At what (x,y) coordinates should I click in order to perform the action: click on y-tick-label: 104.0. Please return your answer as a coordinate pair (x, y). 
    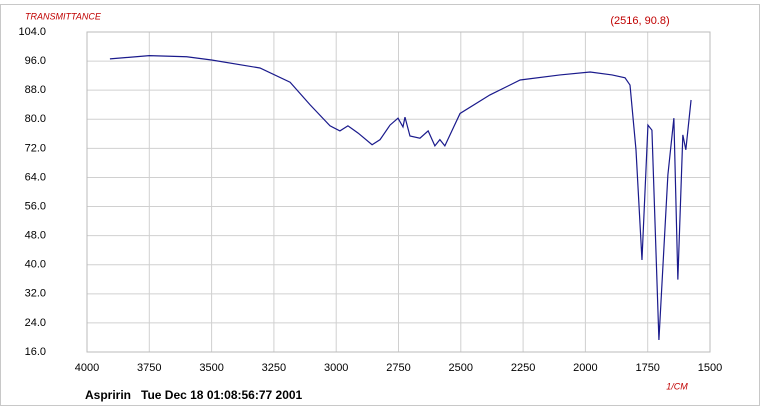
    Looking at the image, I should click on (32, 32).